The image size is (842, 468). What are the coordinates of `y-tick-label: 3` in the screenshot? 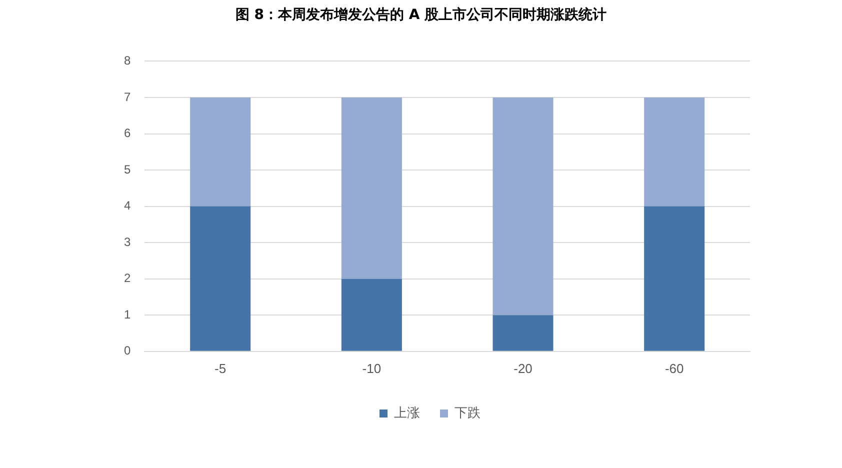 It's located at (127, 241).